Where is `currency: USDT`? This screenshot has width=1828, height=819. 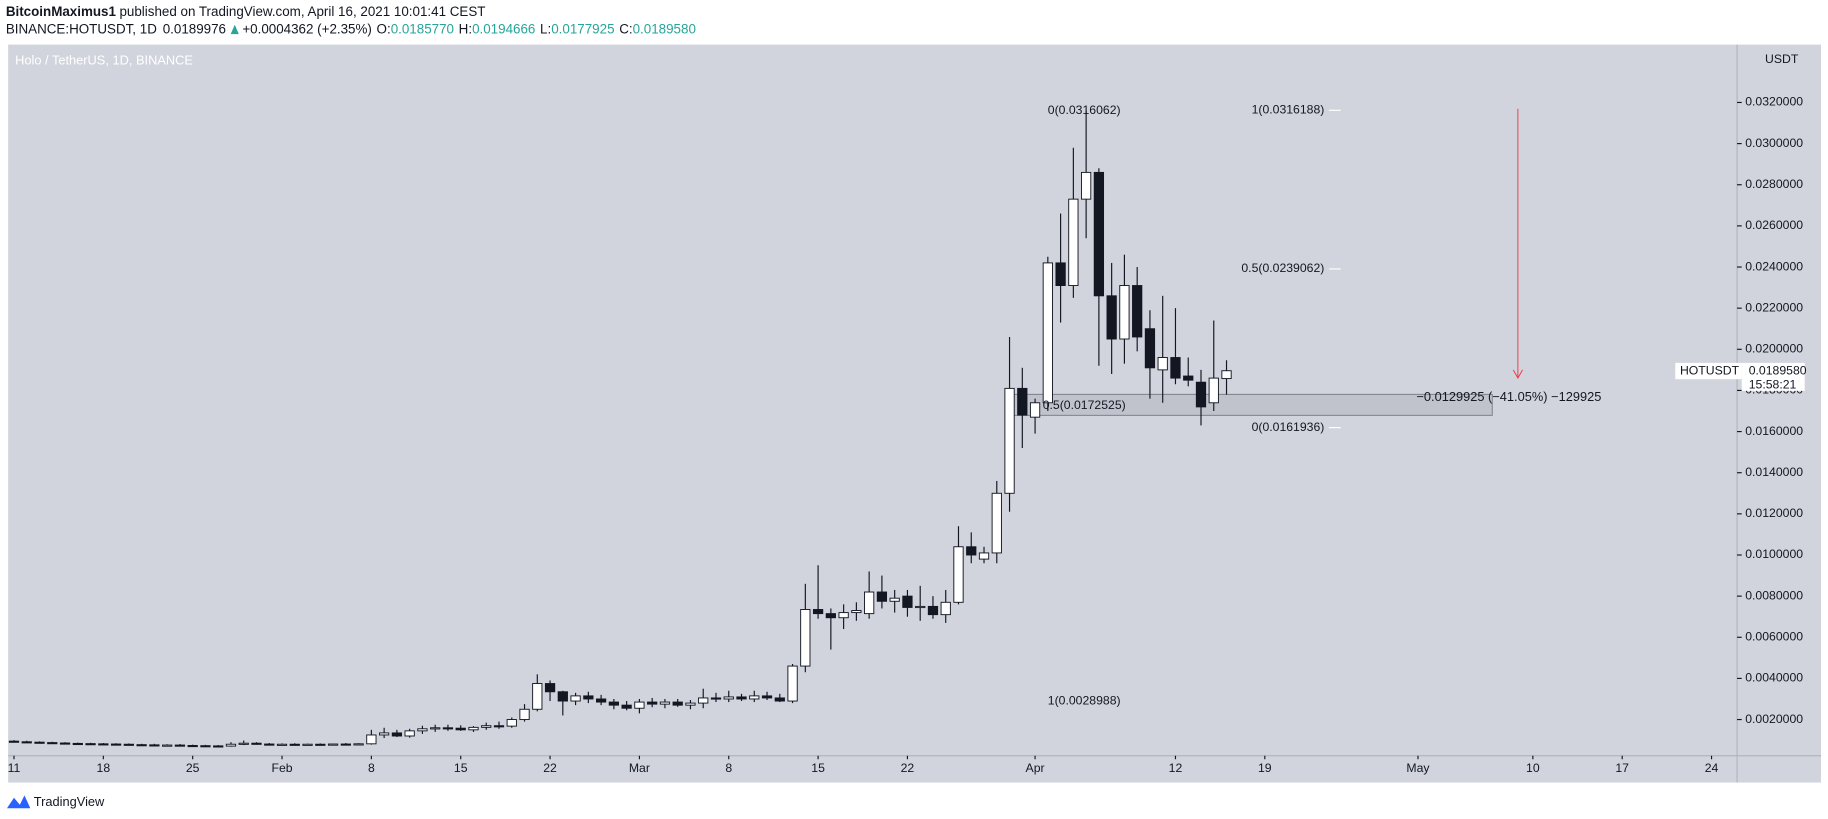 currency: USDT is located at coordinates (1782, 59).